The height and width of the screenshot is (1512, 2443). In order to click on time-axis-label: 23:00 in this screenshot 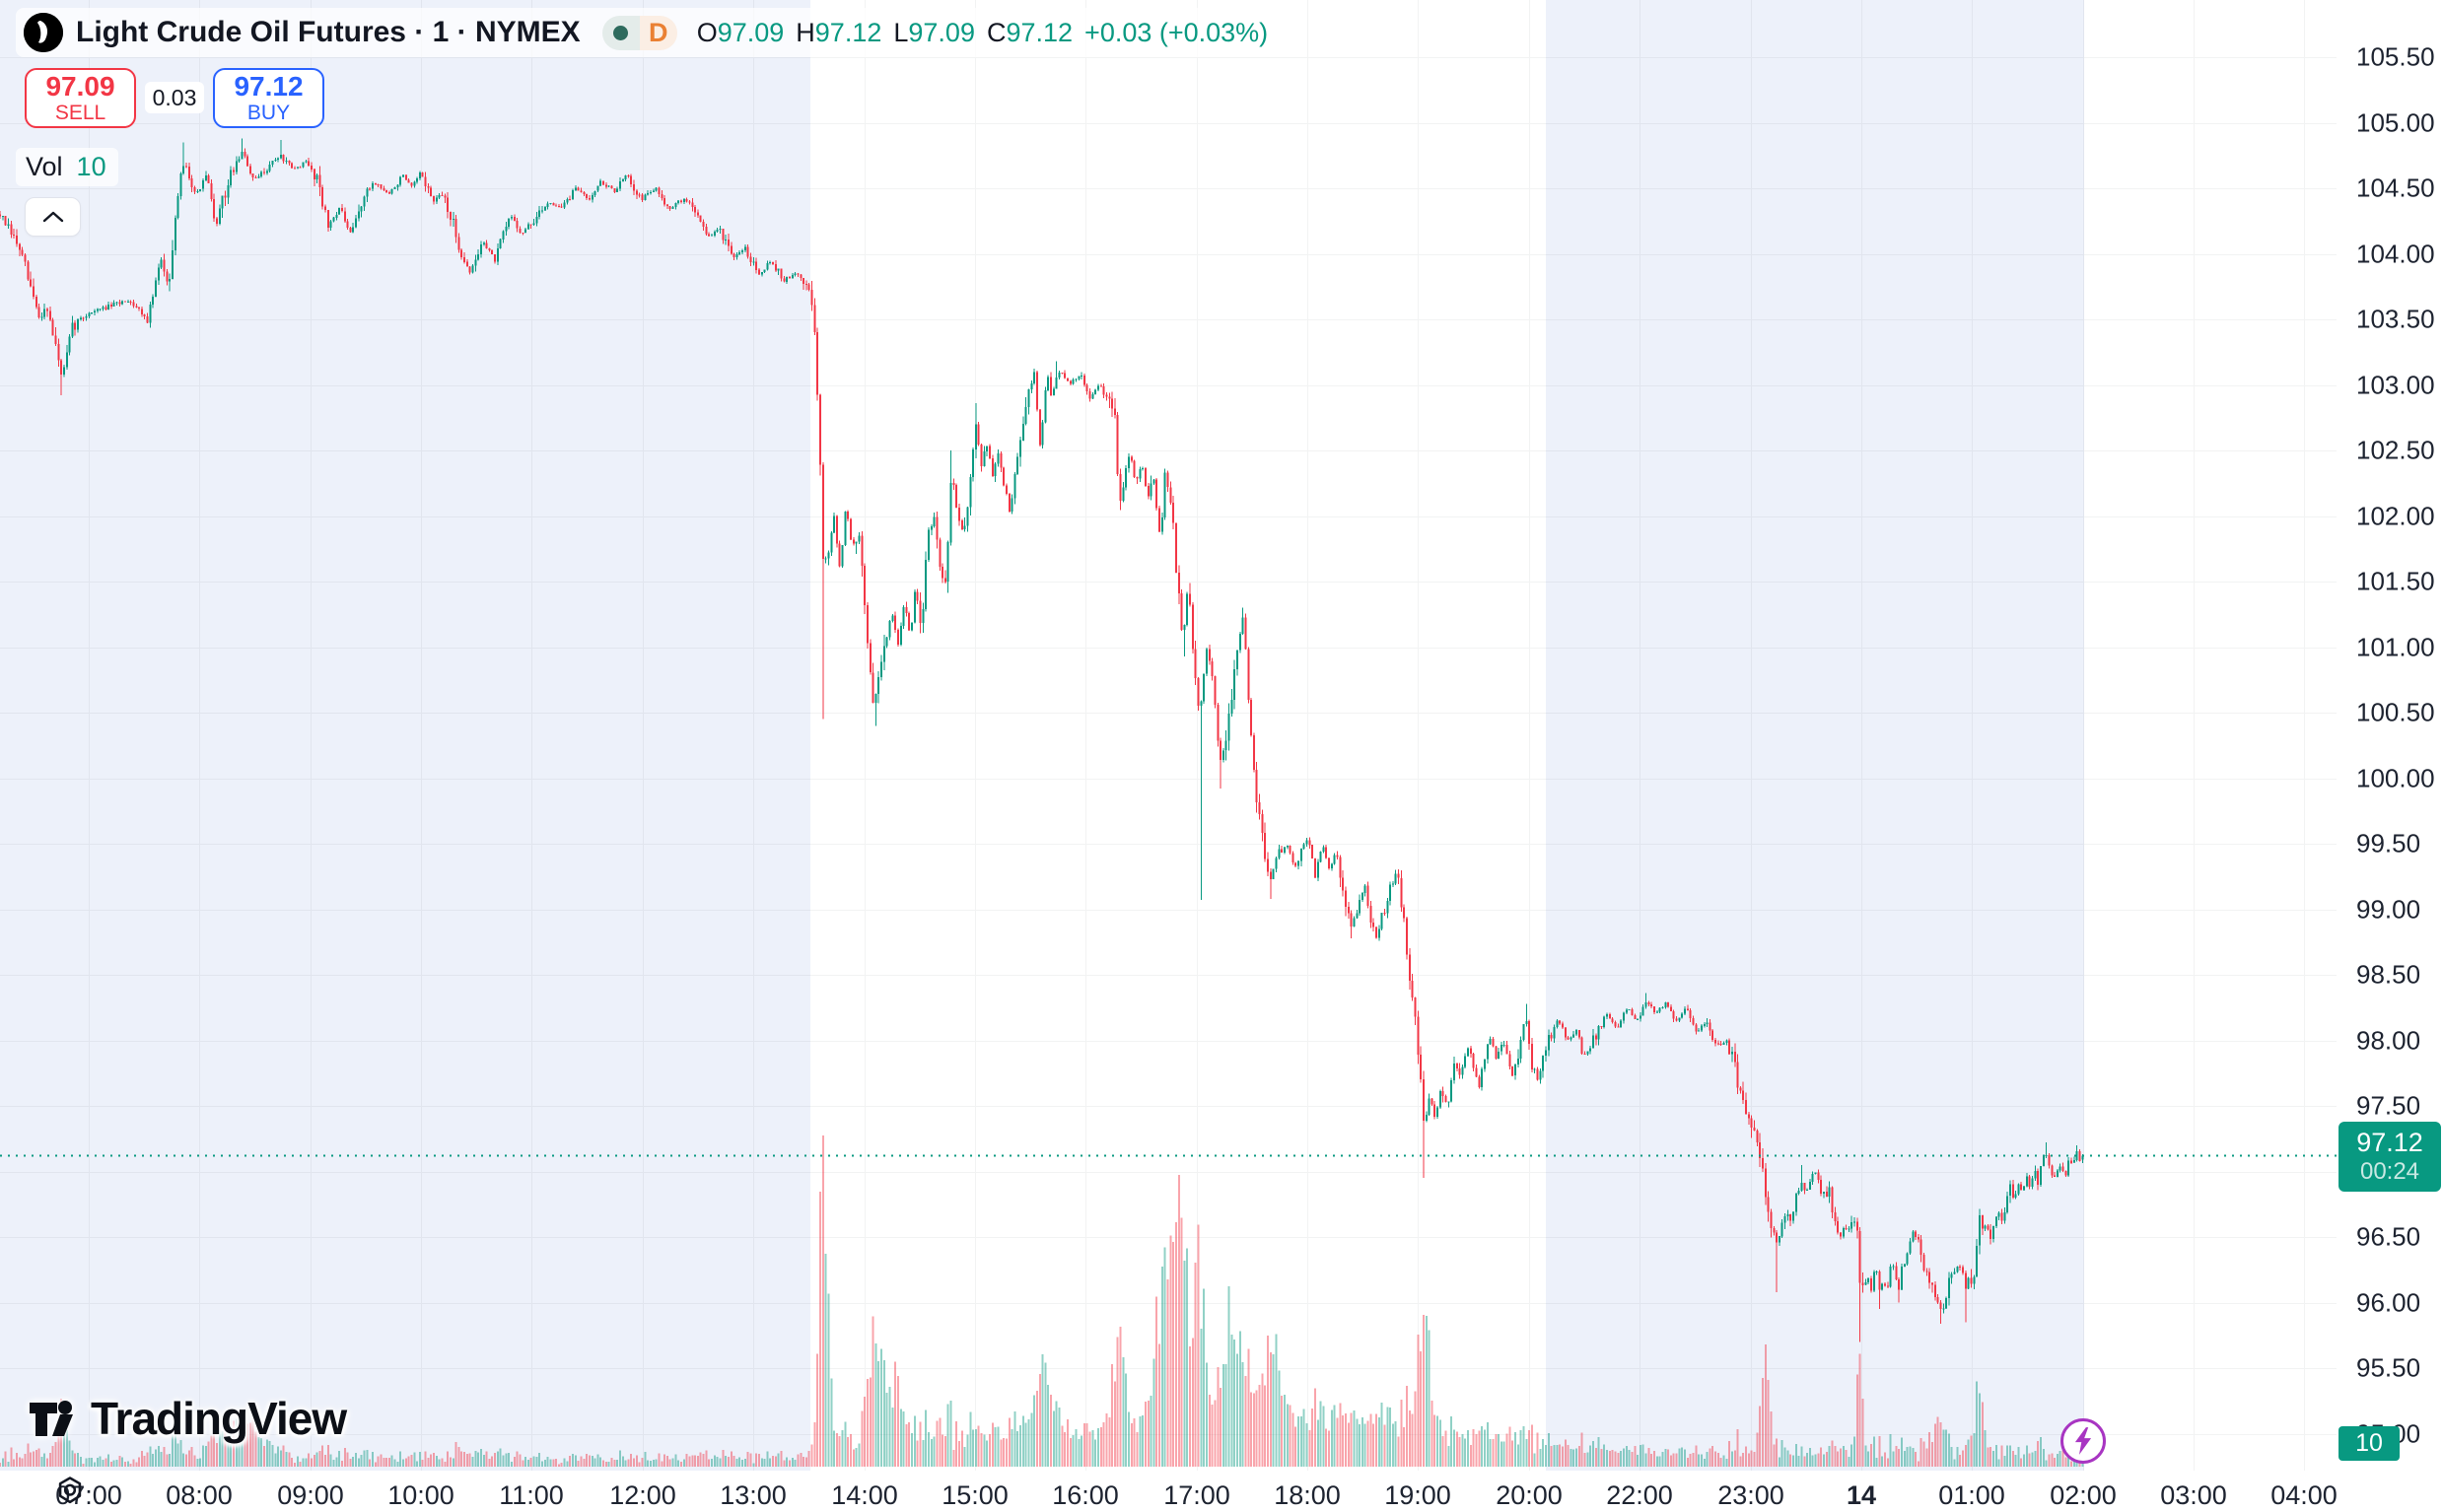, I will do `click(1750, 1495)`.